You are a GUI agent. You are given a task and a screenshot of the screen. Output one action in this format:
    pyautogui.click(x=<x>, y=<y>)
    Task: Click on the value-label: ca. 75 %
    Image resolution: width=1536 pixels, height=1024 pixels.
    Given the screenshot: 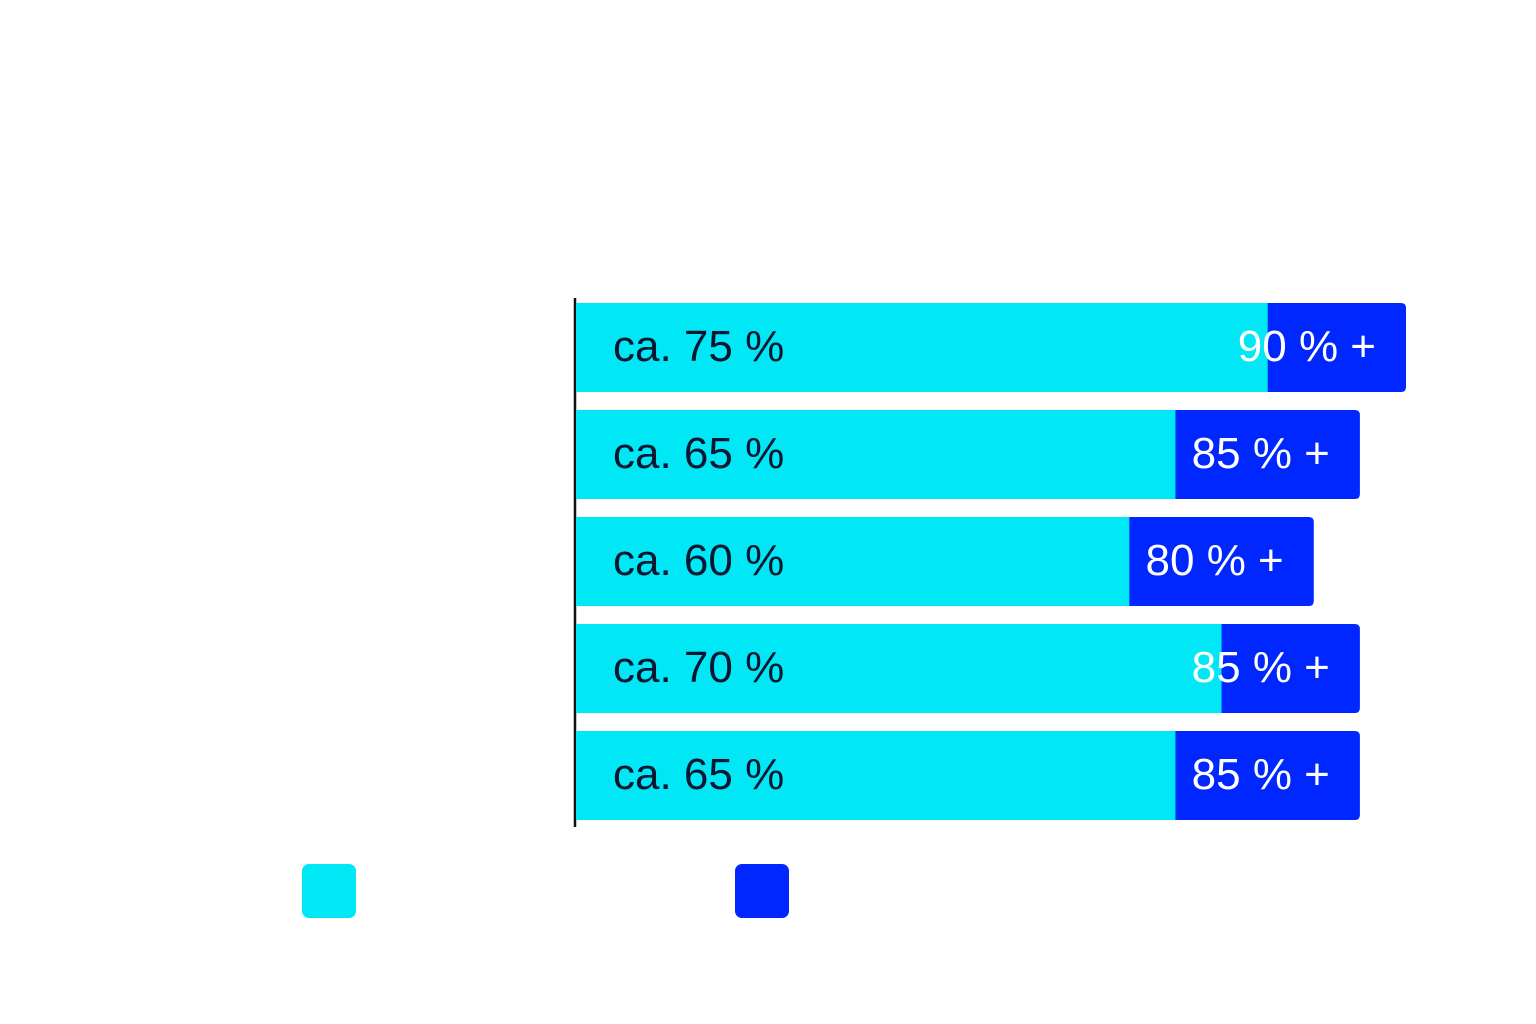 What is the action you would take?
    pyautogui.click(x=698, y=346)
    